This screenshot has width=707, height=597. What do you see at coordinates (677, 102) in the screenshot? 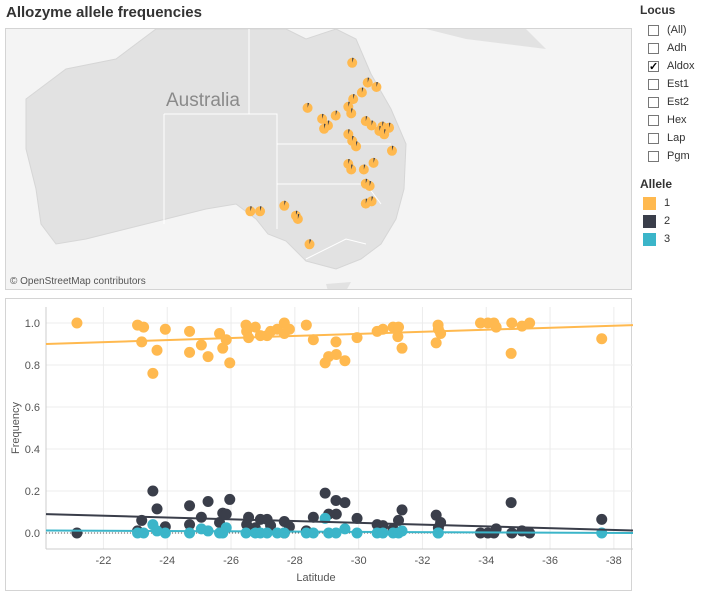
I see `locus-option: Est2` at bounding box center [677, 102].